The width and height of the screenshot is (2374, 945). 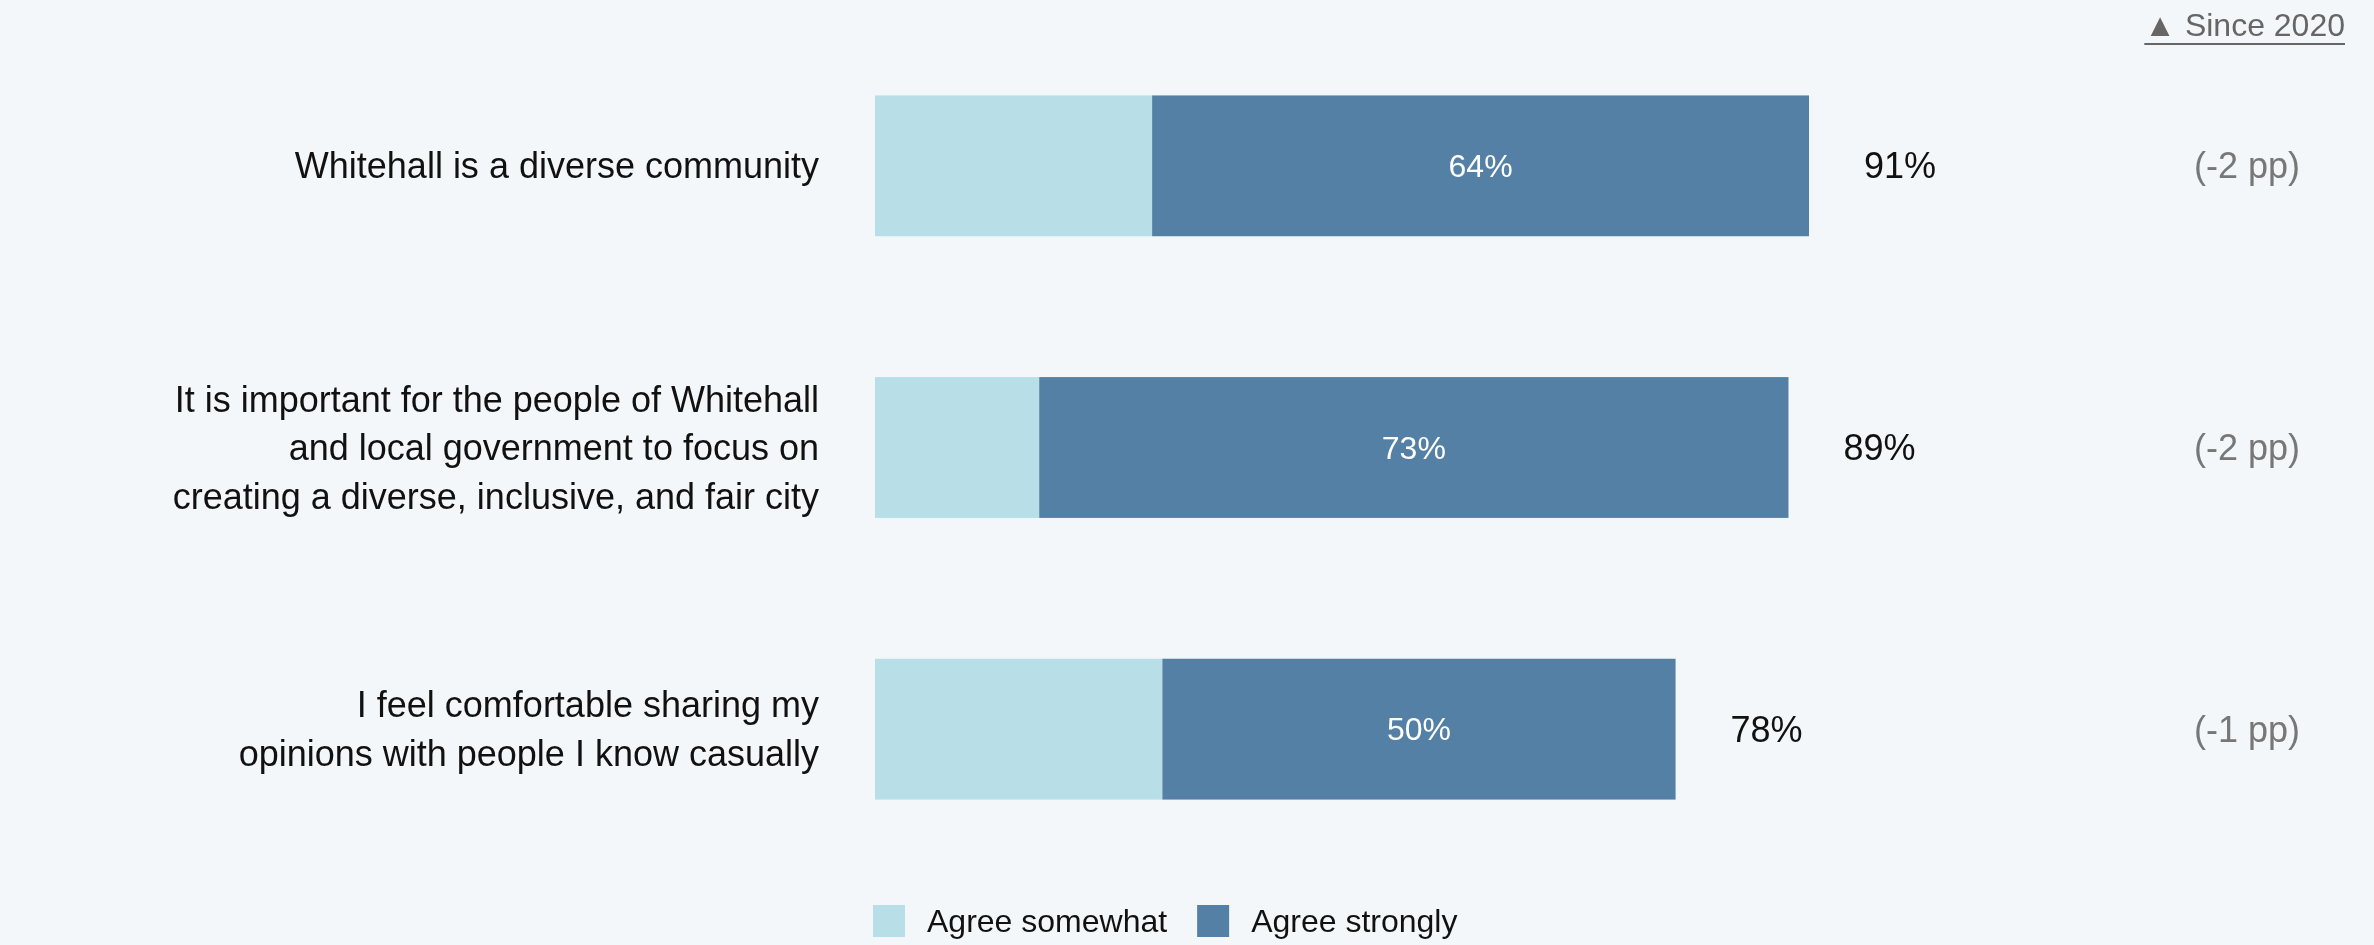 I want to click on data-label: 73%, so click(x=1413, y=447).